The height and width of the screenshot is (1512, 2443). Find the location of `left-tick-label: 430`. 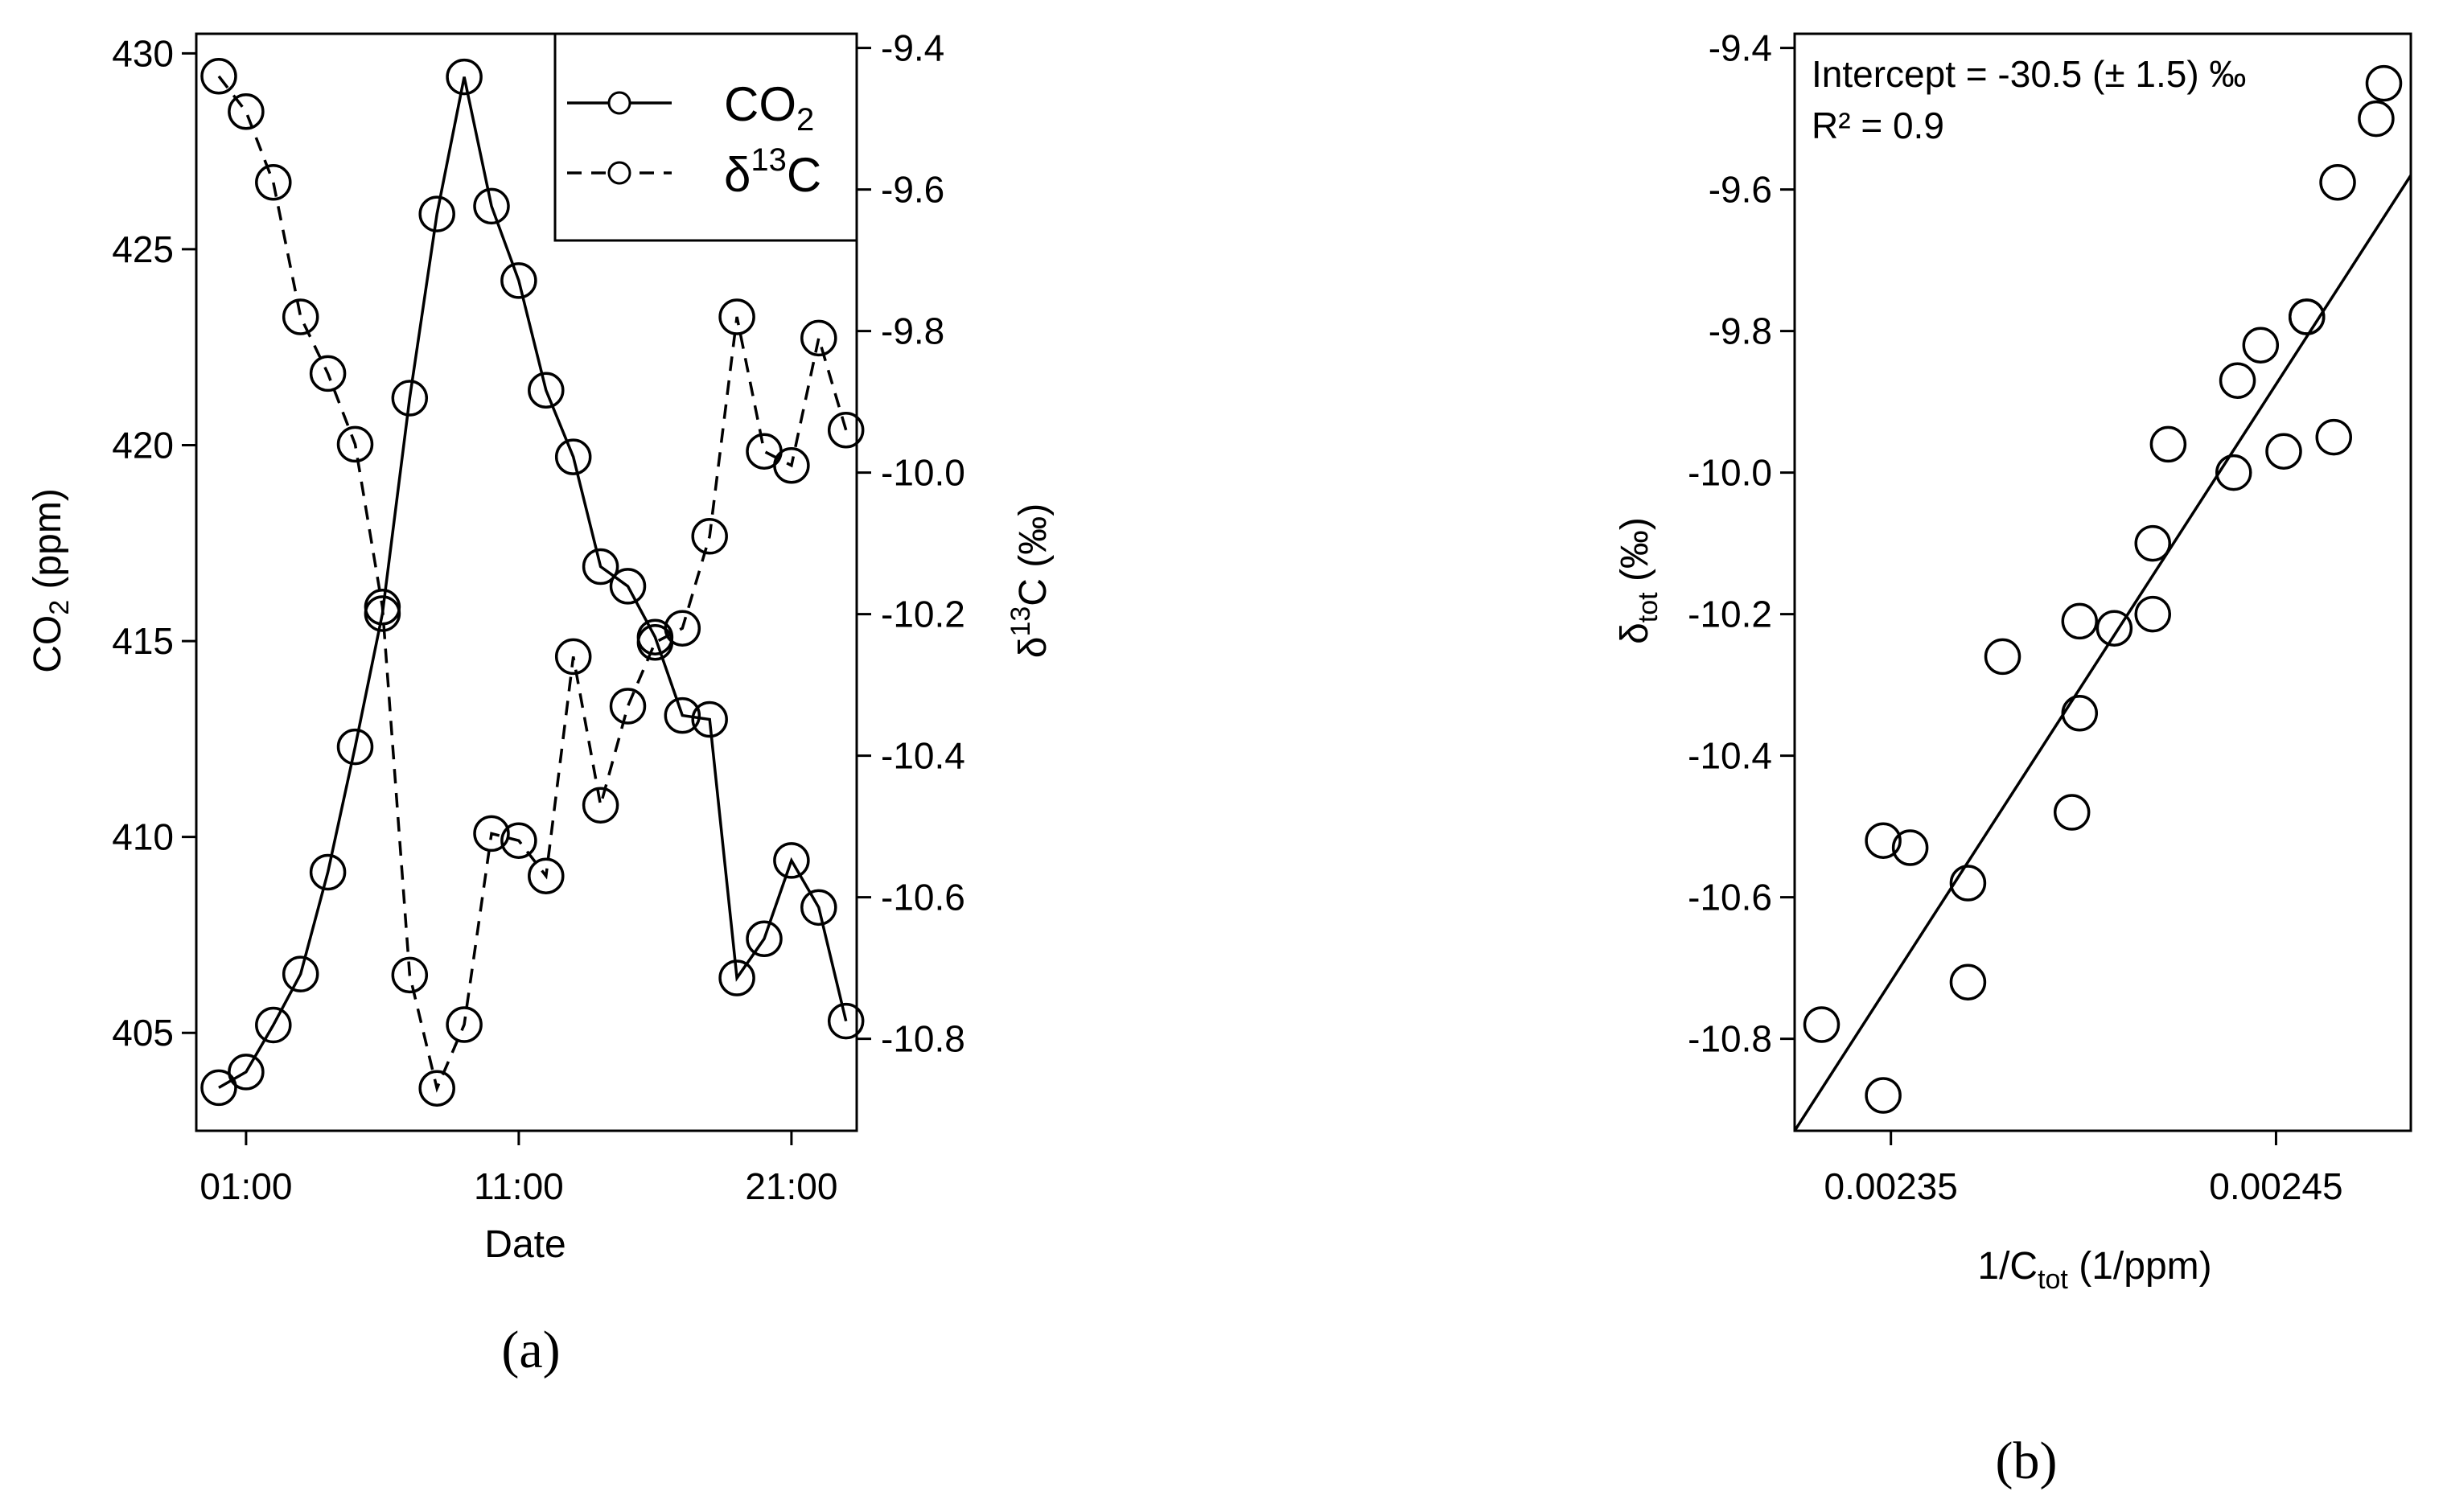

left-tick-label: 430 is located at coordinates (143, 53).